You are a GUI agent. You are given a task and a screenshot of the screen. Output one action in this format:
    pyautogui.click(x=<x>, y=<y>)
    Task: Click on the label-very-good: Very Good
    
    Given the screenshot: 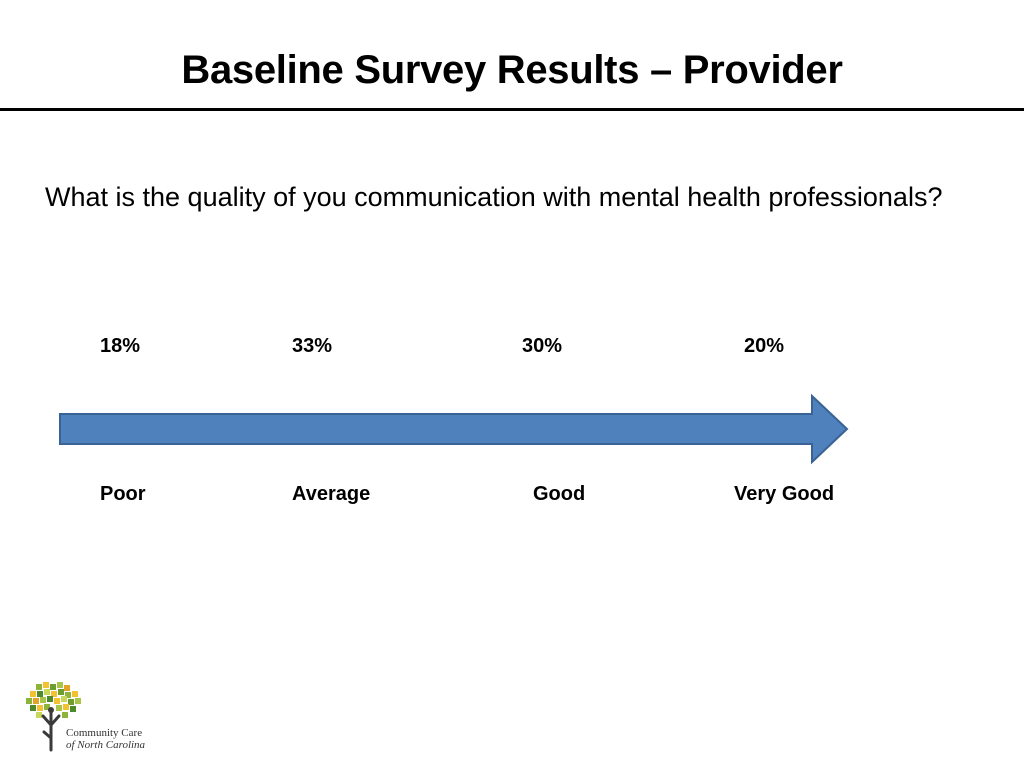 What is the action you would take?
    pyautogui.click(x=784, y=494)
    